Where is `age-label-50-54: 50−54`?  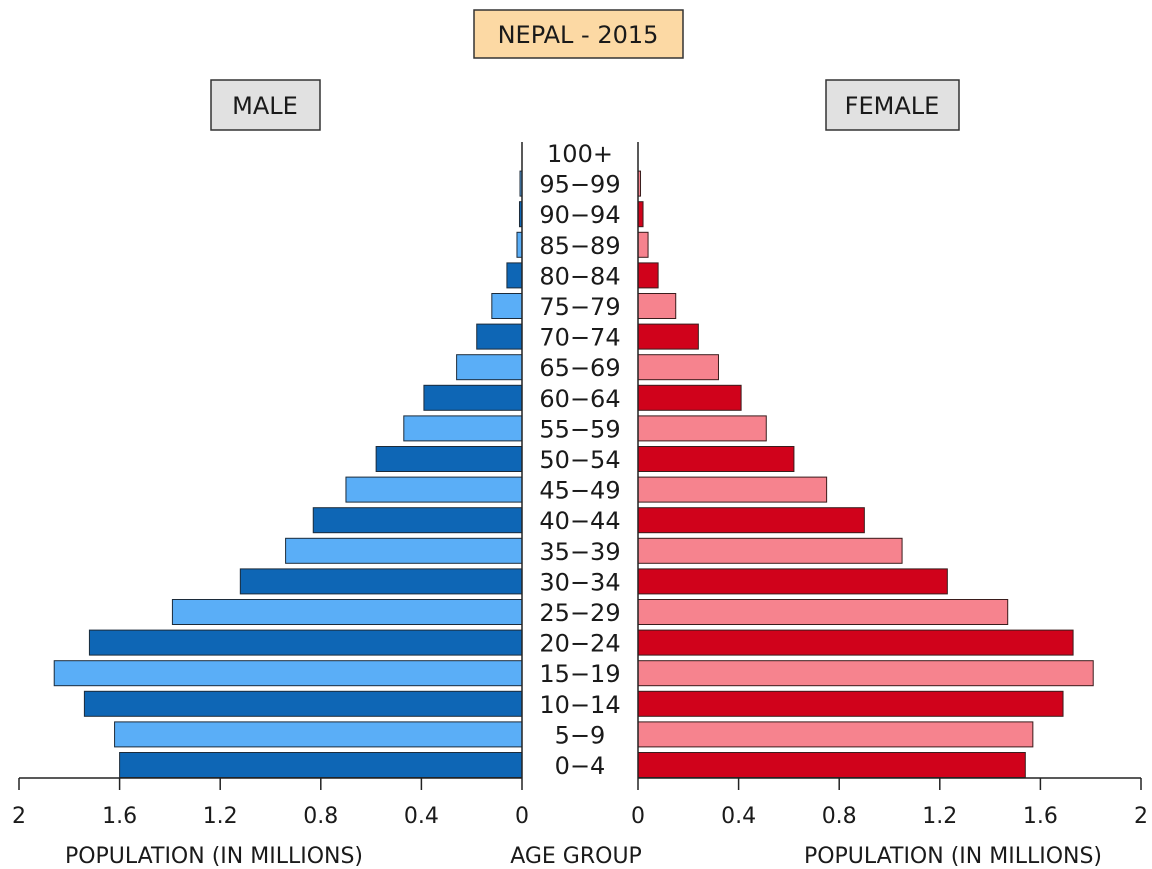 age-label-50-54: 50−54 is located at coordinates (579, 460).